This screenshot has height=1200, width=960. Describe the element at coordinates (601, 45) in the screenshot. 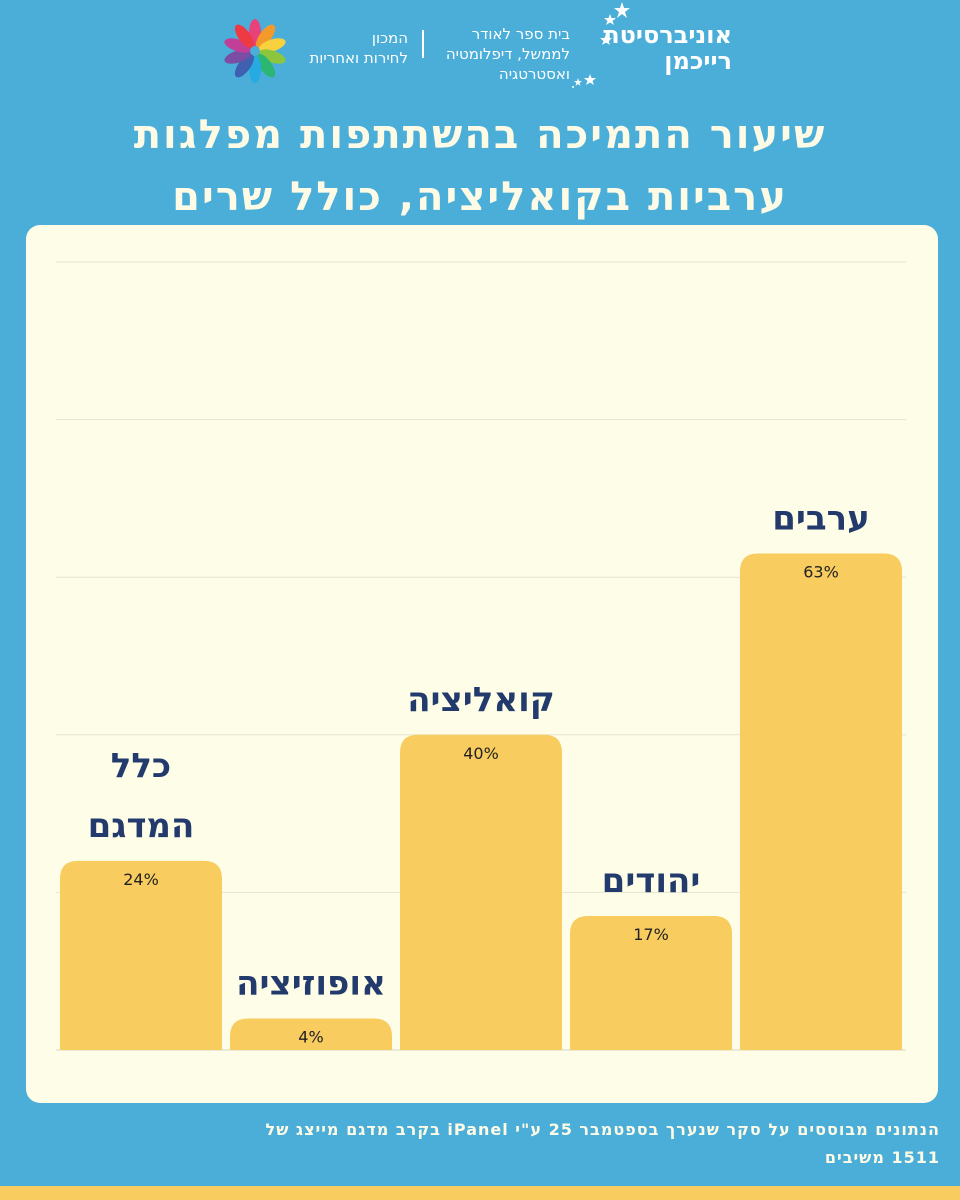

I see `stars-icon` at that location.